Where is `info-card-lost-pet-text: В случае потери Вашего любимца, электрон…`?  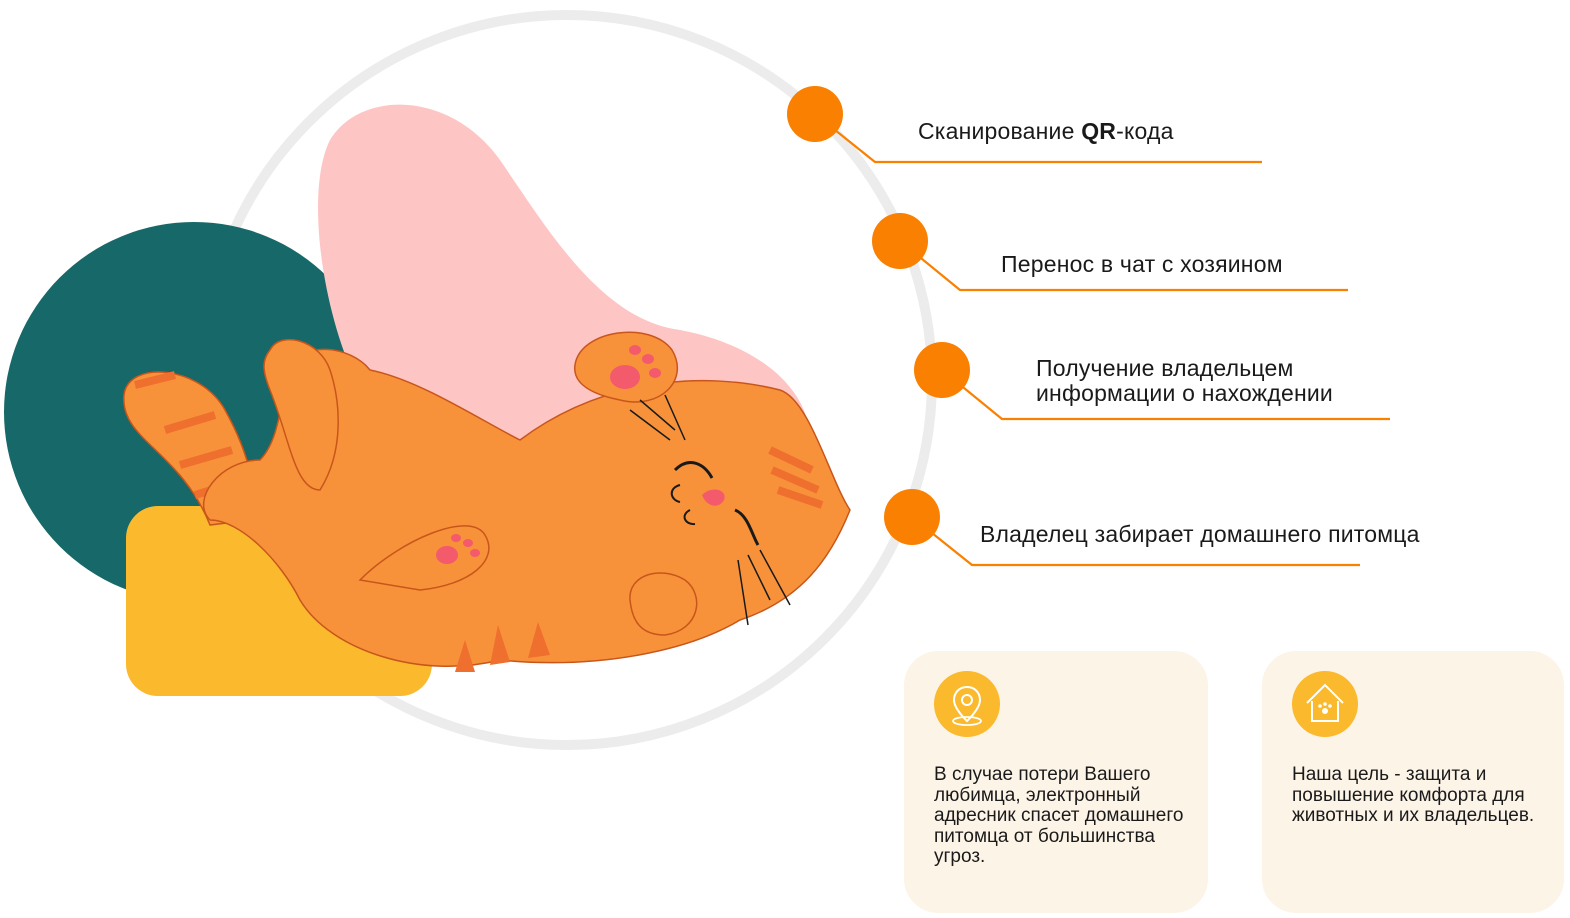
info-card-lost-pet-text: В случае потери Вашего любимца, электрон… is located at coordinates (1059, 815).